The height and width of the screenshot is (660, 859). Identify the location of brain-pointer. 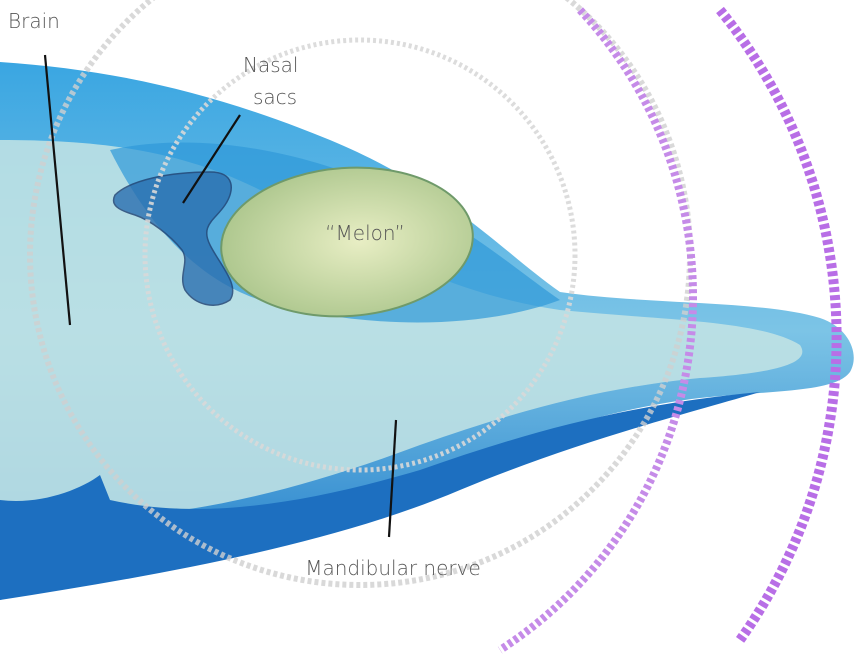
(57, 190).